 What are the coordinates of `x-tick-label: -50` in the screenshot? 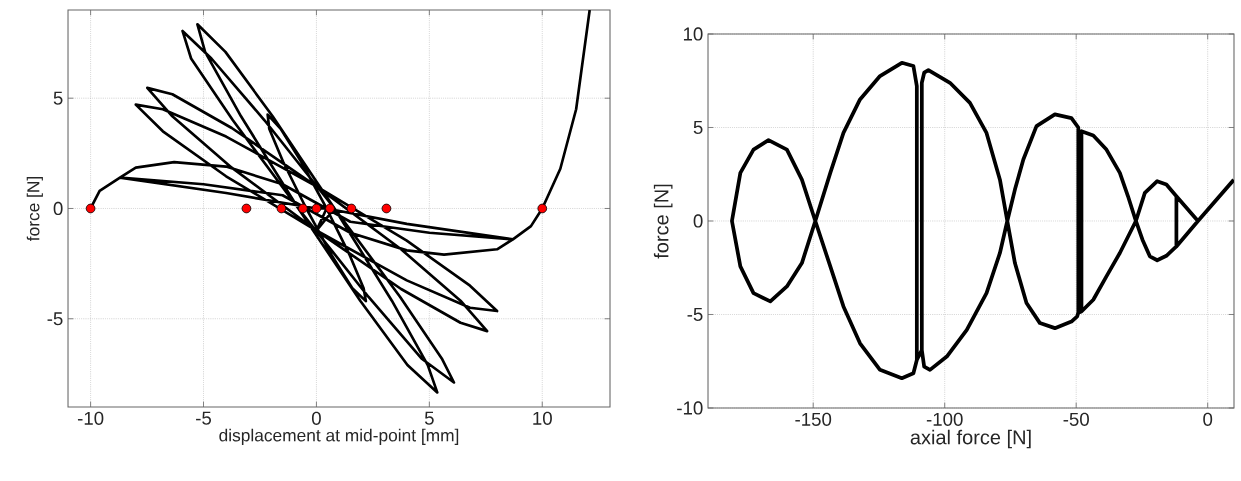 It's located at (1076, 419).